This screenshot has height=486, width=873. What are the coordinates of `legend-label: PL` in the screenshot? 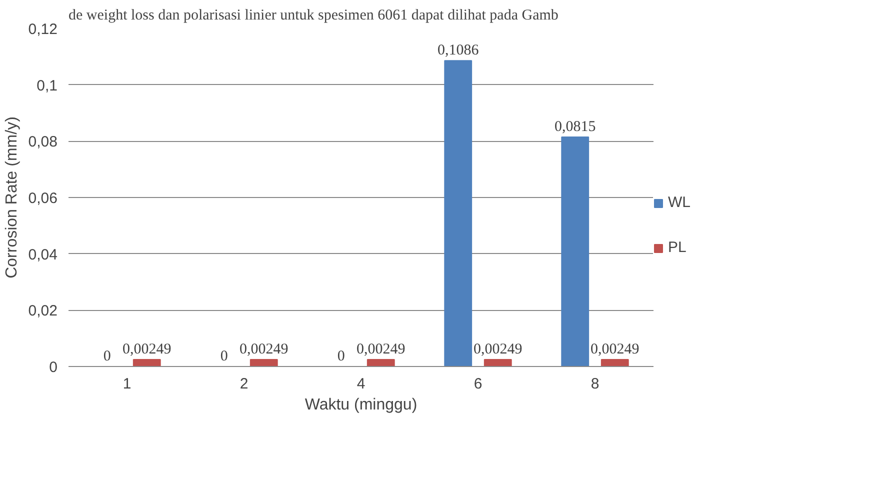 It's located at (678, 247).